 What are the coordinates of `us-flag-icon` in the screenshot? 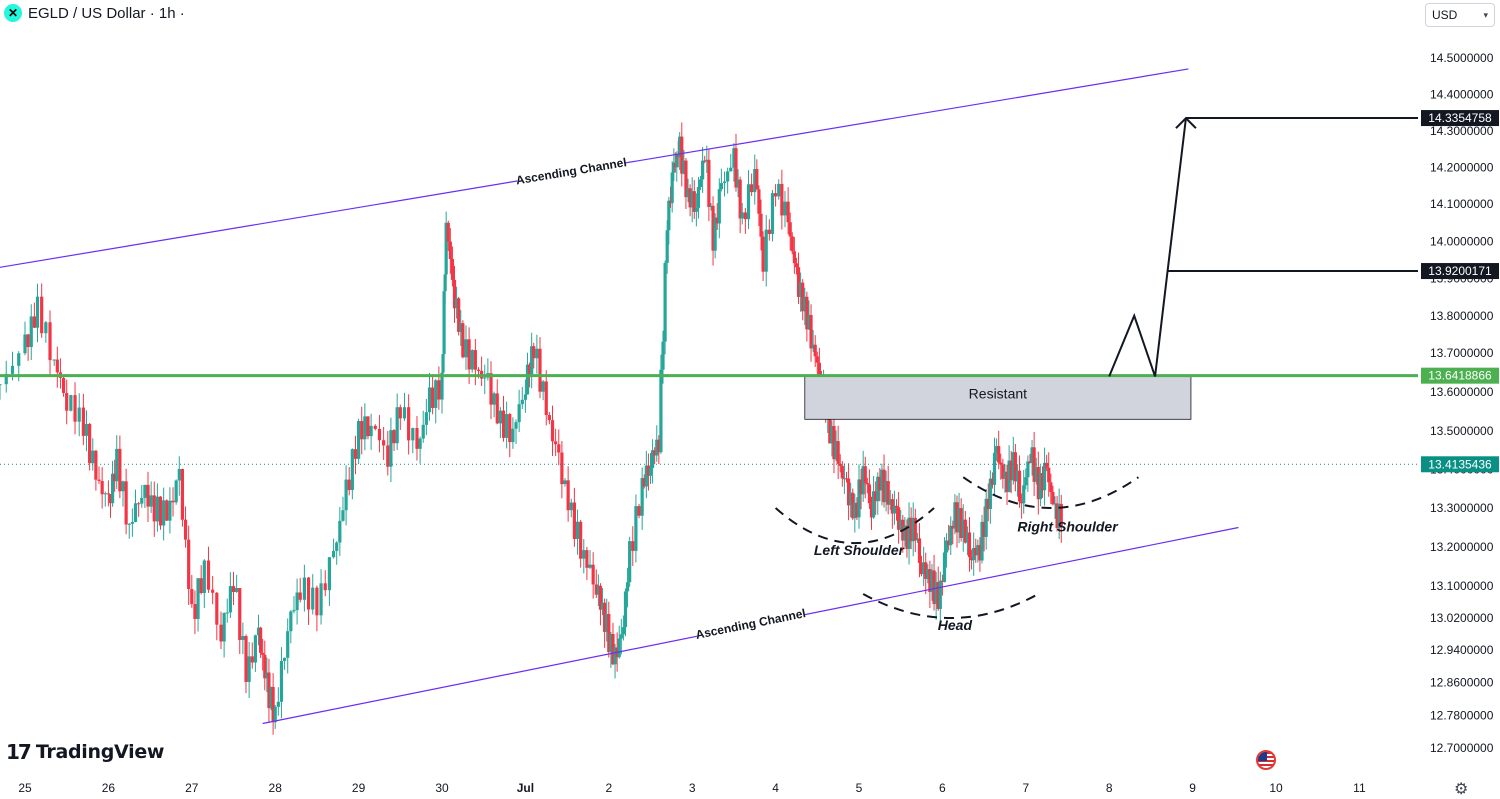 It's located at (1266, 760).